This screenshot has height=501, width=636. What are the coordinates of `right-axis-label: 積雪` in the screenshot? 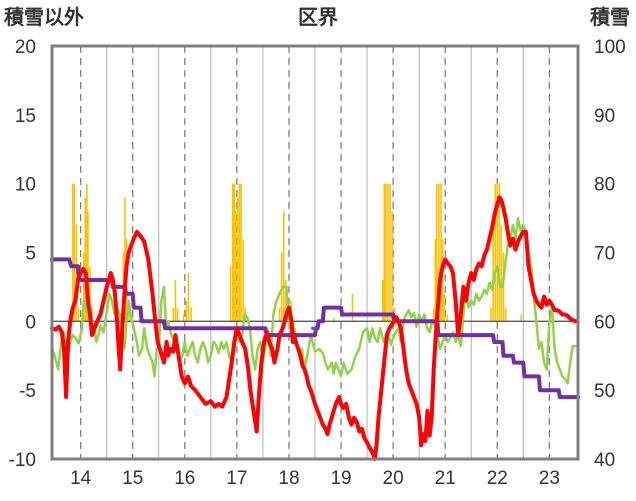 It's located at (610, 17).